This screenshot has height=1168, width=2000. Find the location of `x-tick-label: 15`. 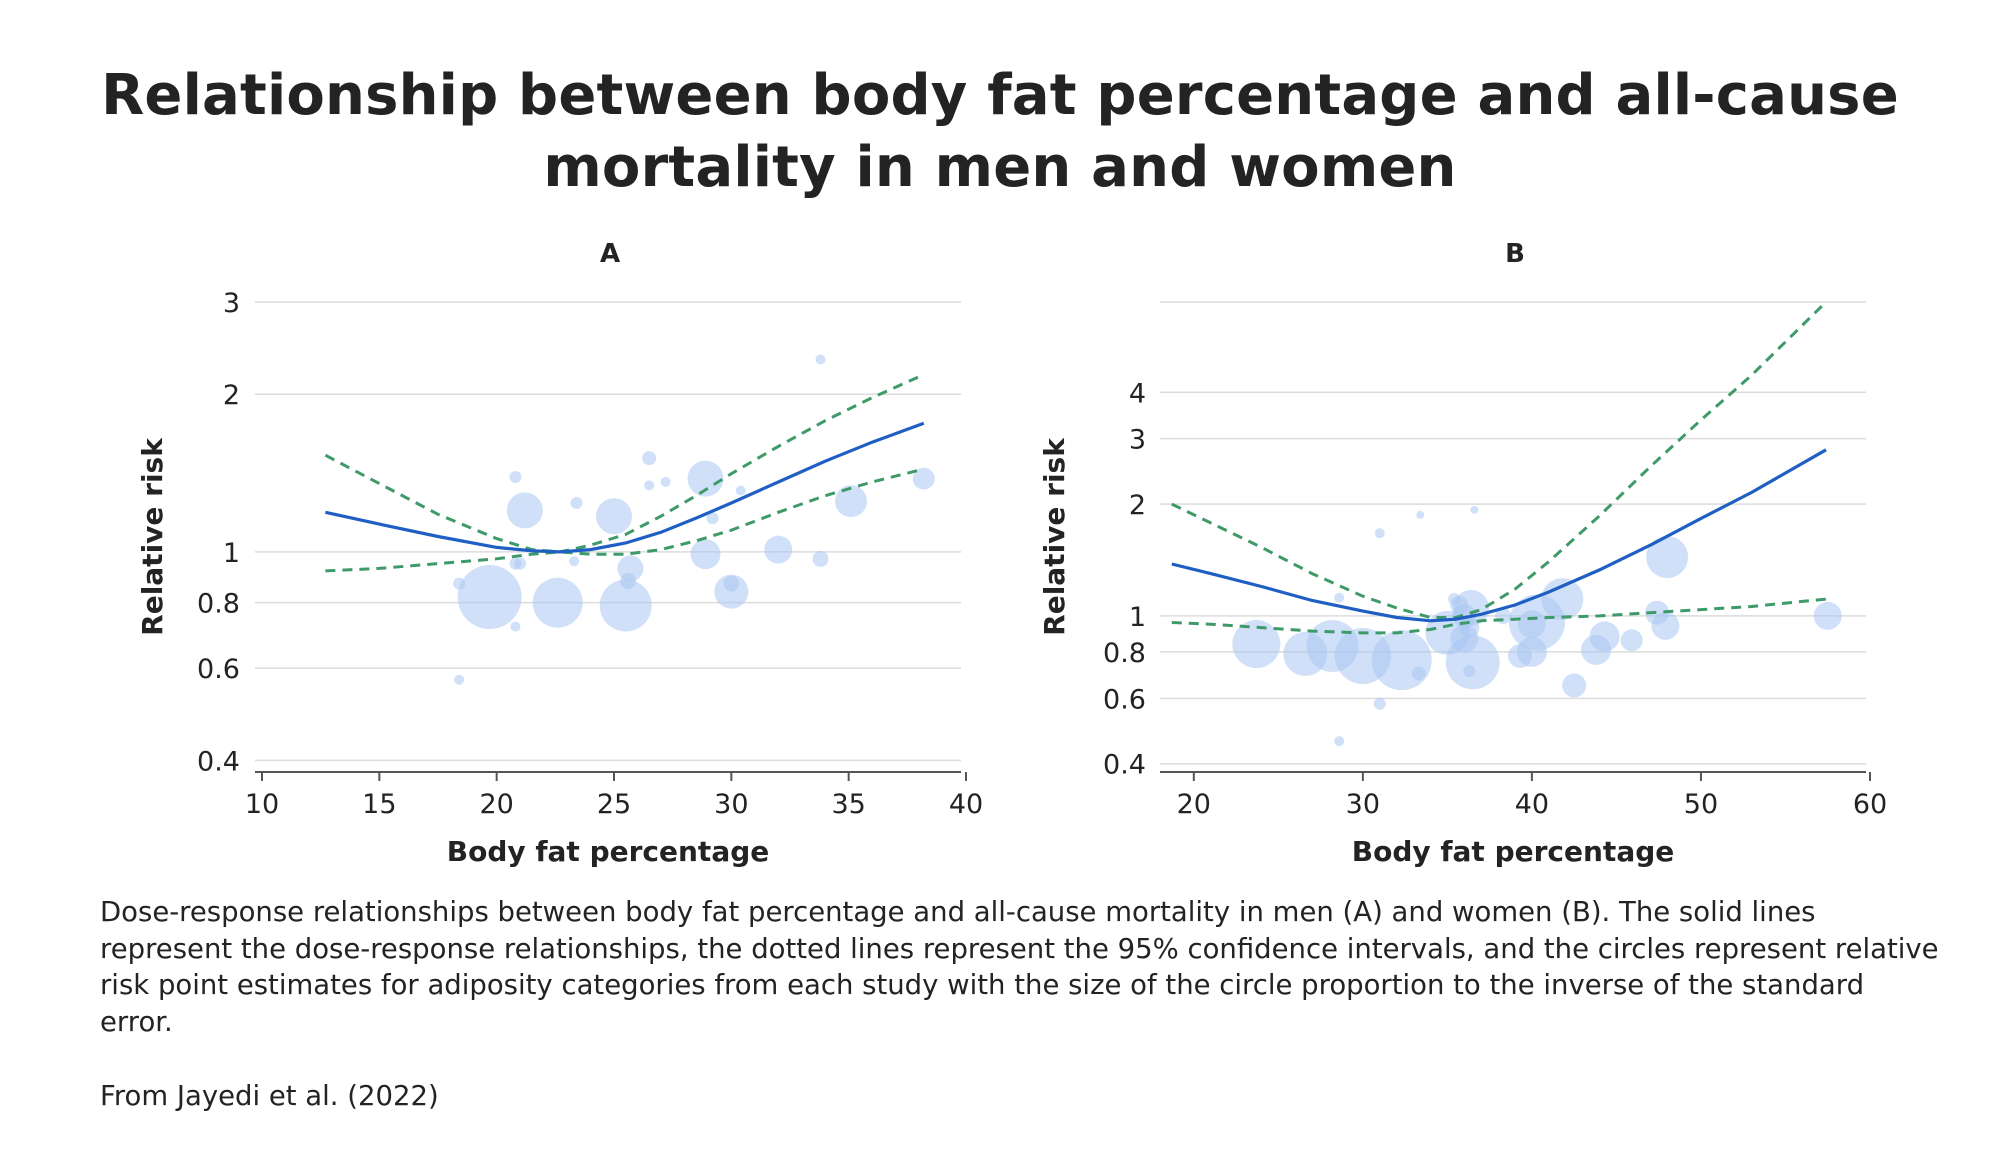

x-tick-label: 15 is located at coordinates (379, 804).